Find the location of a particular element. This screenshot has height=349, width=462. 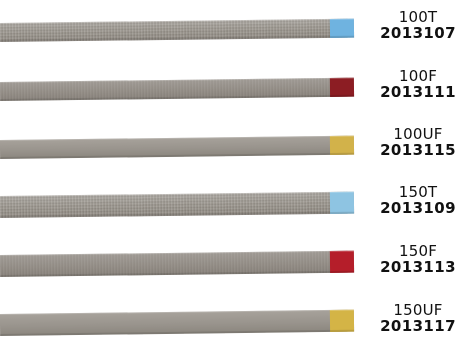

product-row: 150UF 2013117 is located at coordinates (231, 323).